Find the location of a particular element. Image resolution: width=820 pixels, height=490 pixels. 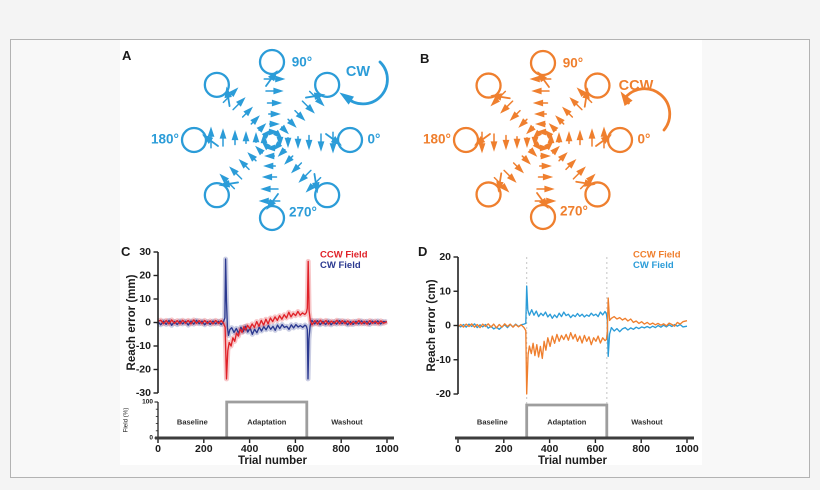

panel-a-cw-force-field-diagram: 90° 0° 180° 270° CW is located at coordinates (270, 140).